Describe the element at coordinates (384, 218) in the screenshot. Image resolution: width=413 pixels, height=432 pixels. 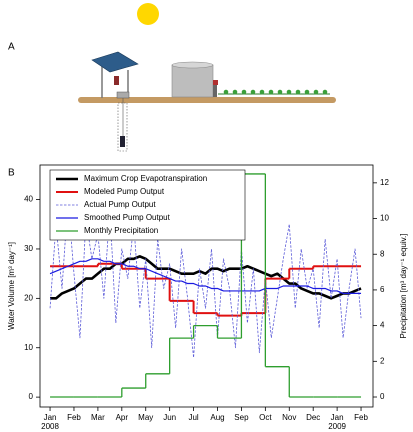
I see `y2-tick-label: 10` at that location.